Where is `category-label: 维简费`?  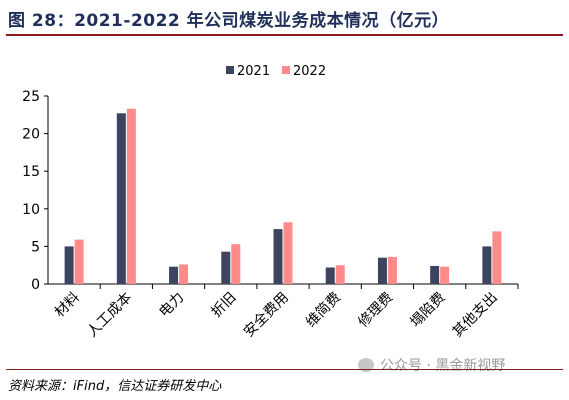 category-label: 维简费 is located at coordinates (323, 310).